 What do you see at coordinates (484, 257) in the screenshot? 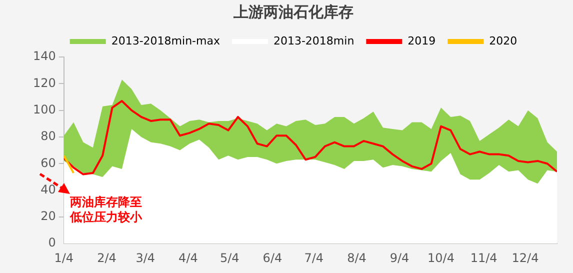
I see `x-tick-label: 11/4` at bounding box center [484, 257].